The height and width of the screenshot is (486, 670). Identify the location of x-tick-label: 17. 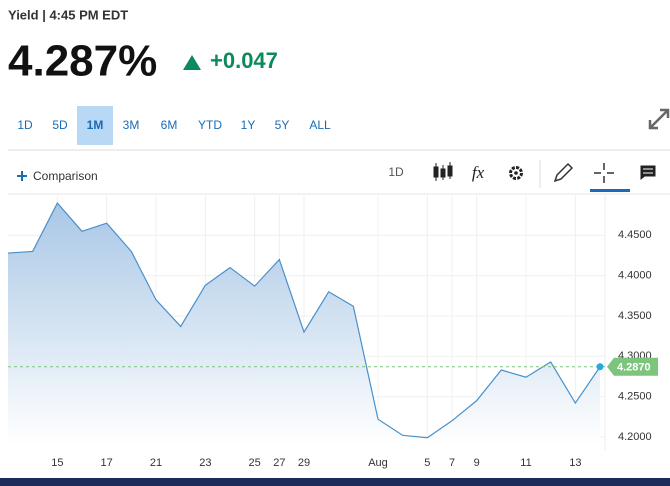
(107, 463).